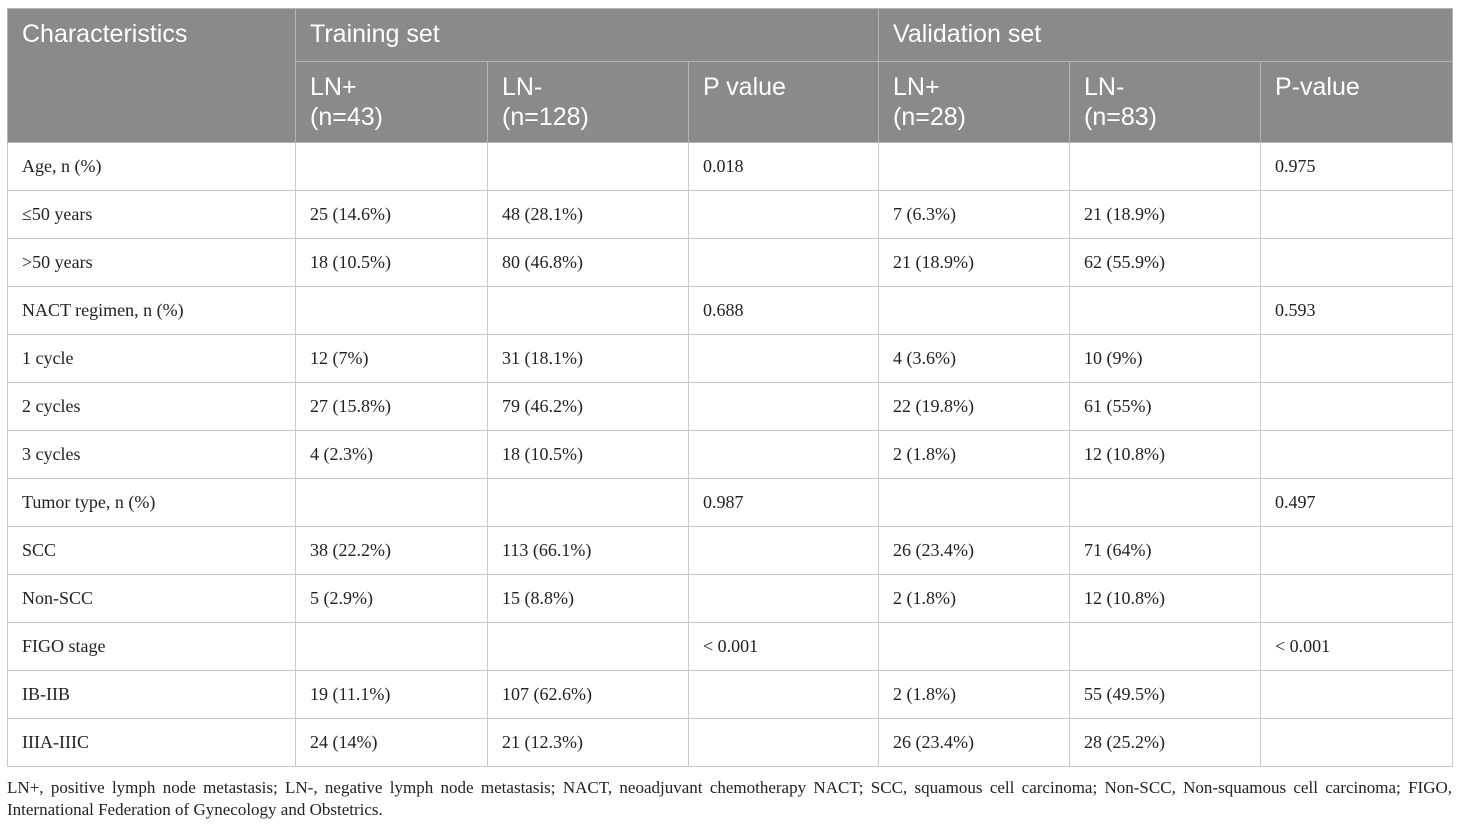  Describe the element at coordinates (391, 694) in the screenshot. I see `table-cell: 19 (11.1%)` at that location.